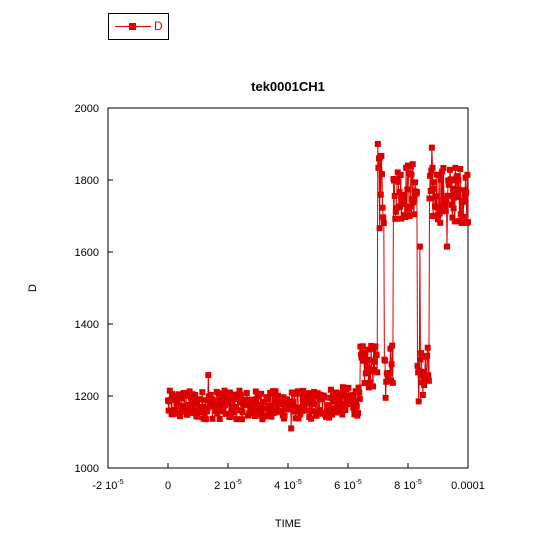 The width and height of the screenshot is (540, 540). Describe the element at coordinates (348, 485) in the screenshot. I see `x-tick-label: 6 10-5` at that location.